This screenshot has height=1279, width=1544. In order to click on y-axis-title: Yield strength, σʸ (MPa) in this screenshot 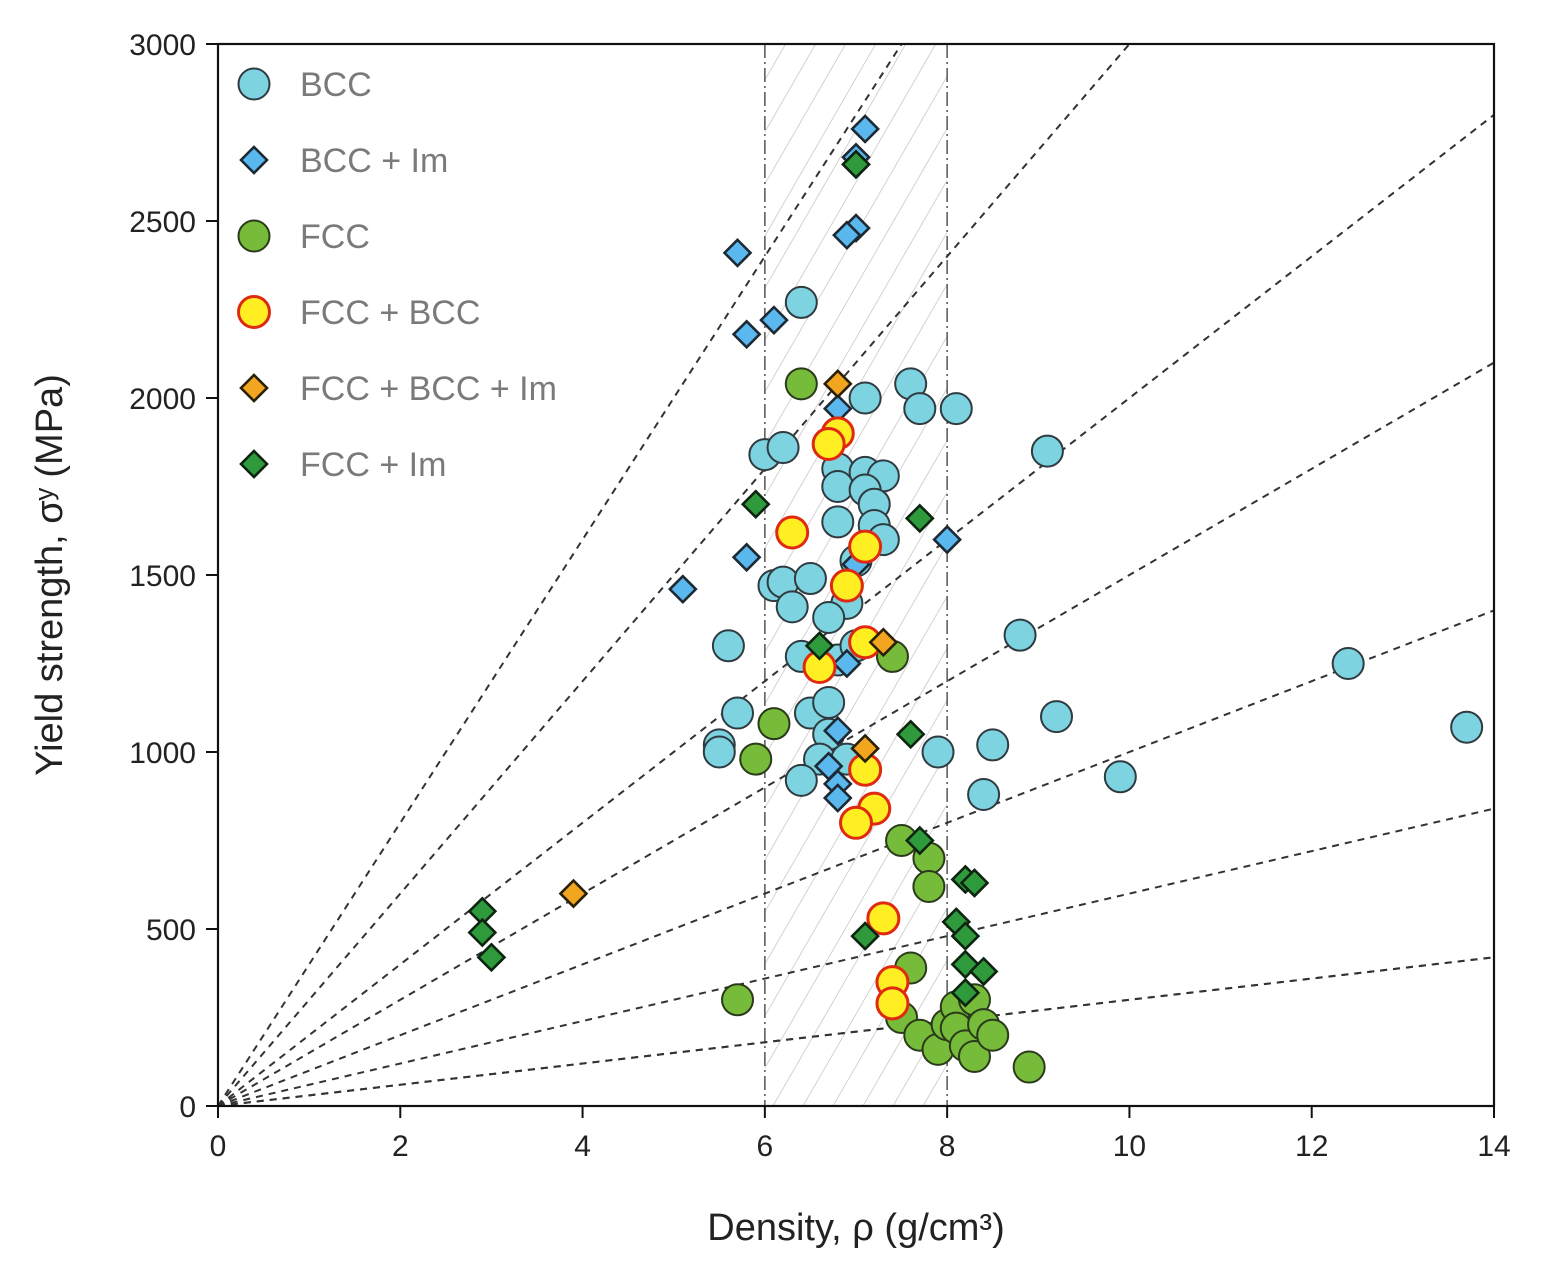, I will do `click(50, 575)`.